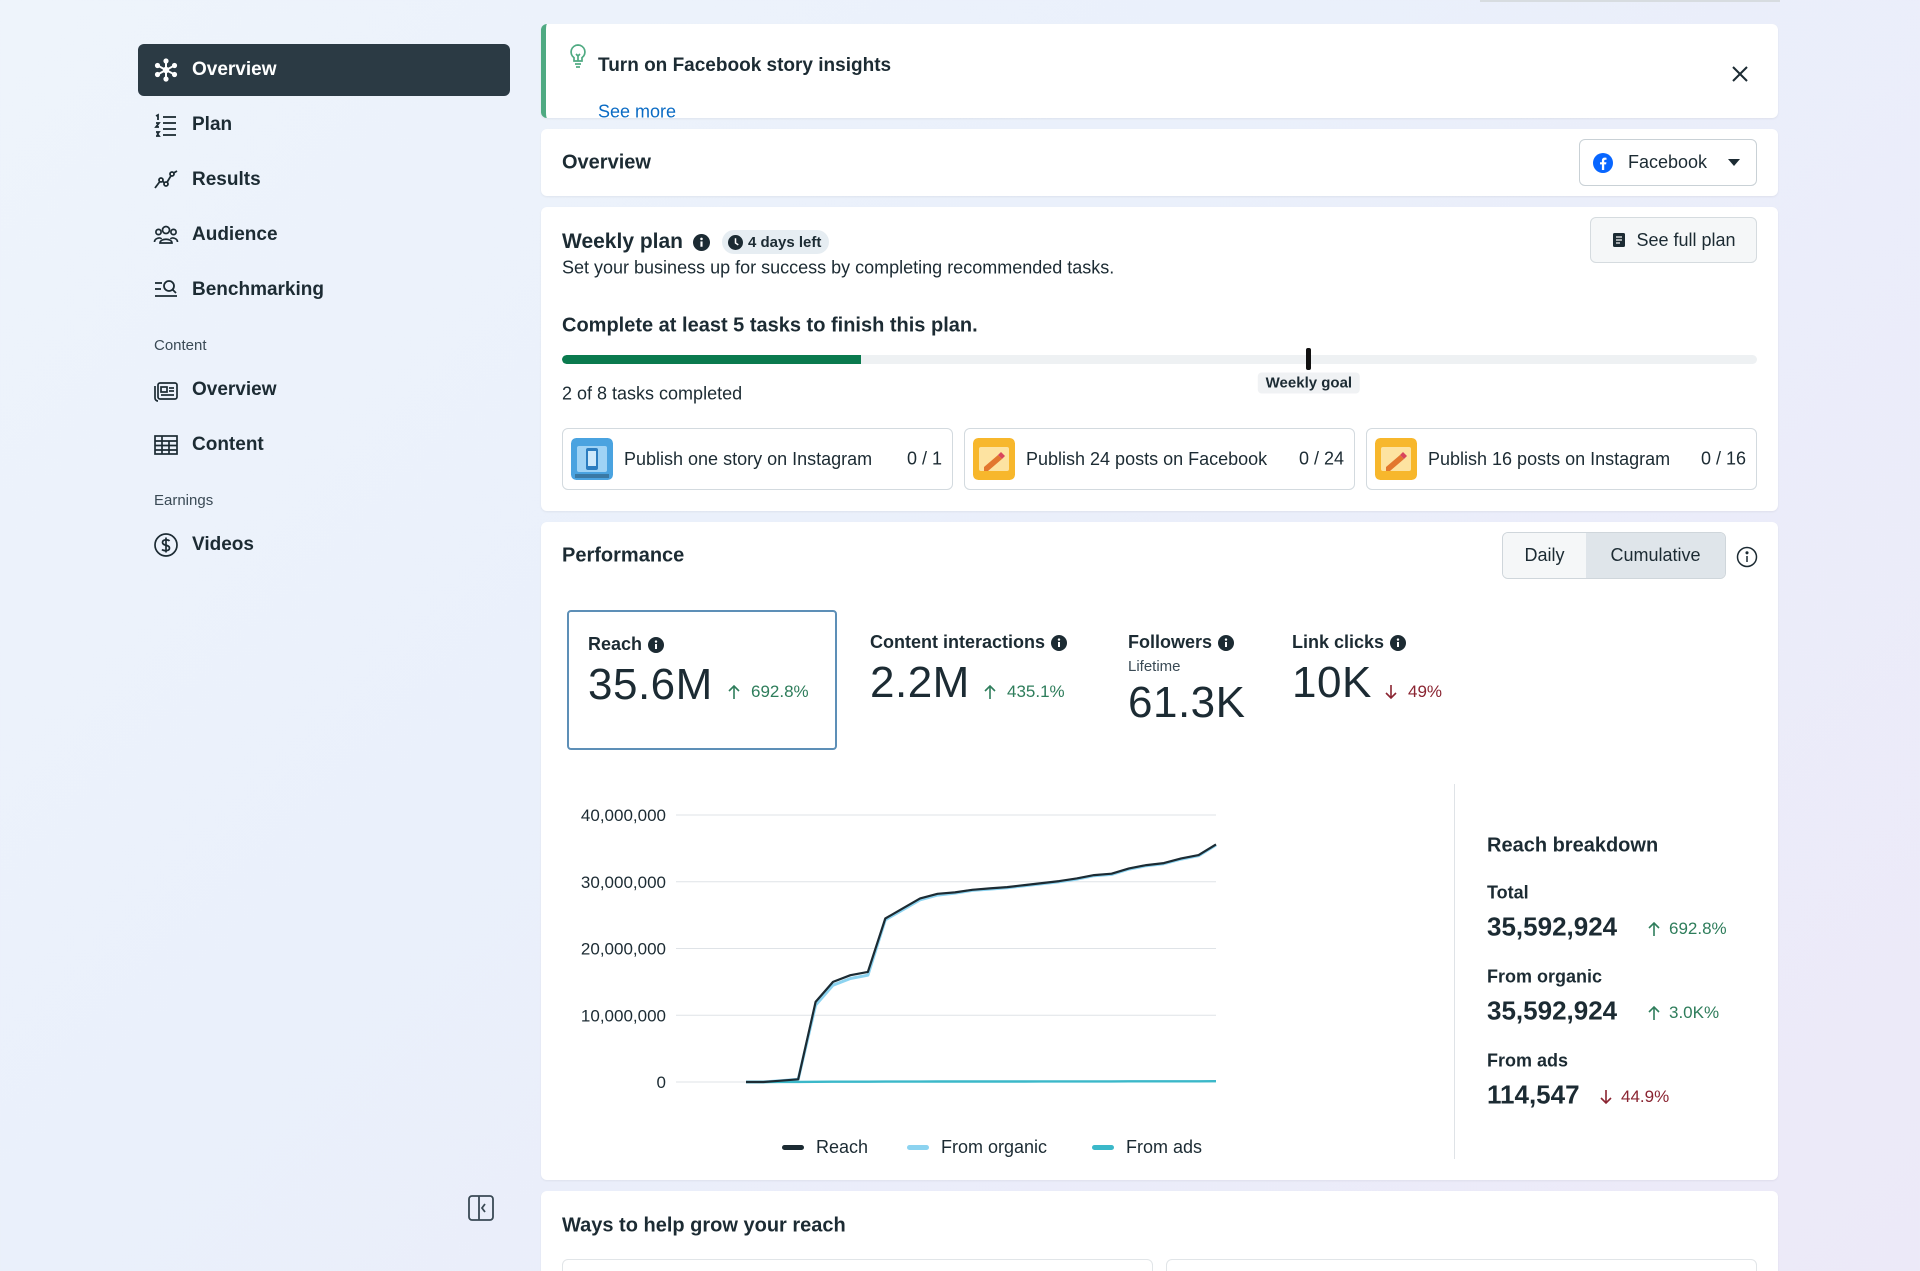  I want to click on legend-item-organic: From organic, so click(977, 1147).